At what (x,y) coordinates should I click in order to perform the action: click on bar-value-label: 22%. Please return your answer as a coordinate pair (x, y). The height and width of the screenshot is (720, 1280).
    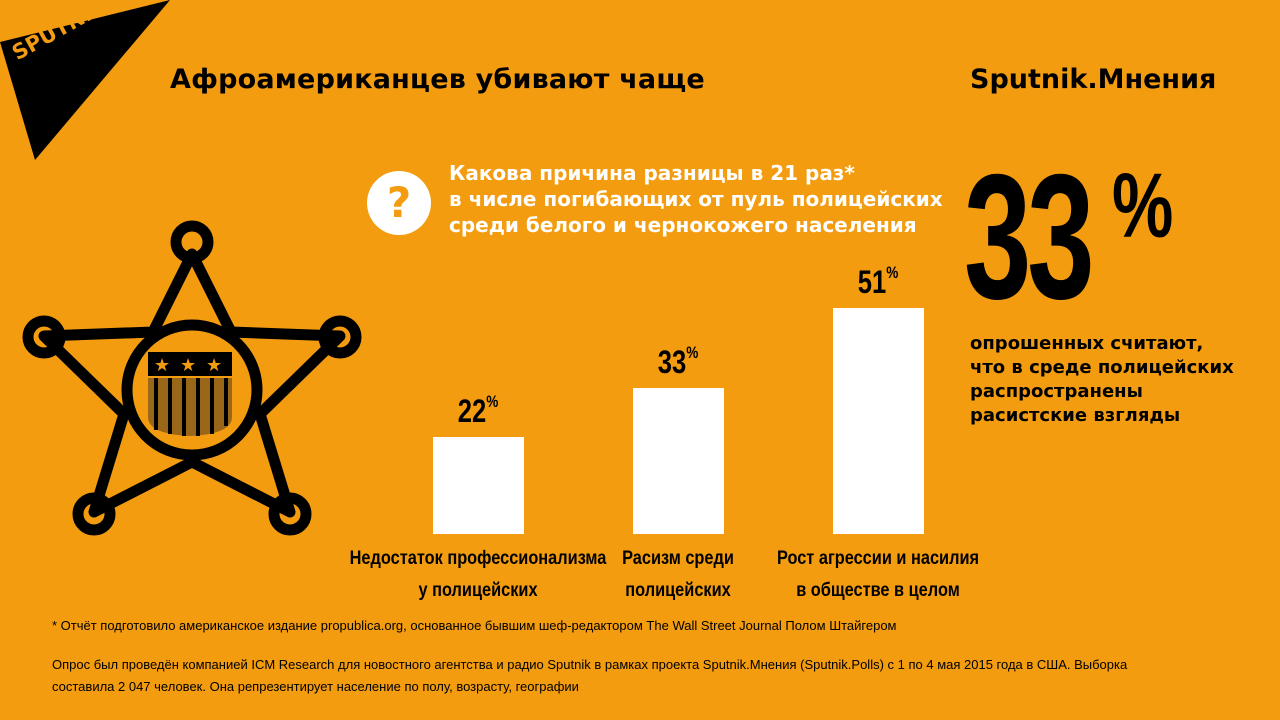
    Looking at the image, I should click on (478, 410).